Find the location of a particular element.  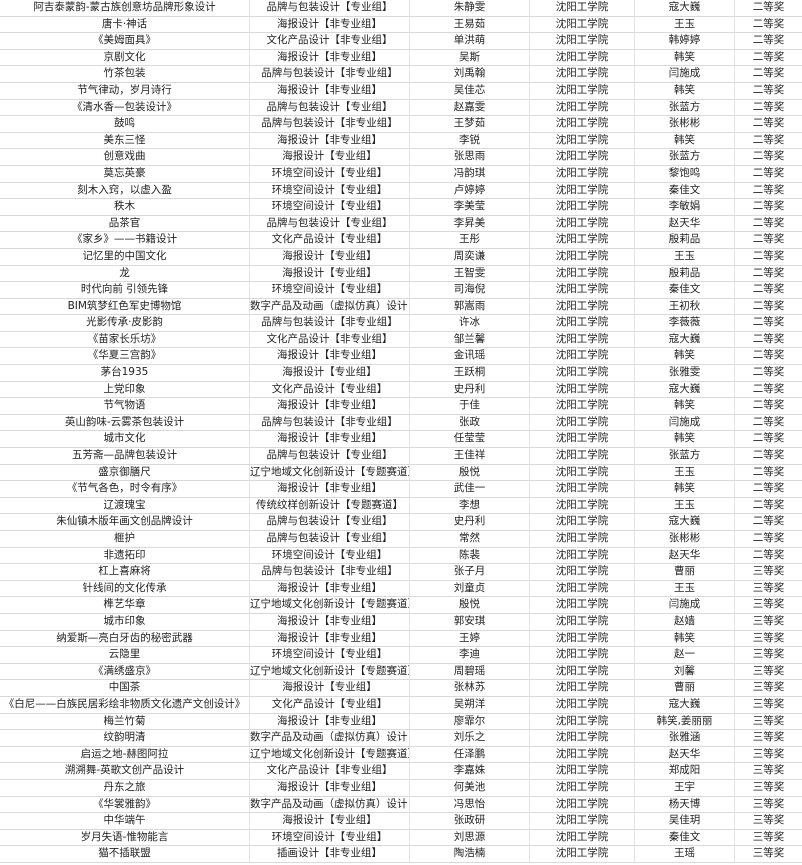

table-row: 中华端午 海报设计【专业组】 张政研 沈阳工学院 吴佳玥 三等奖 is located at coordinates (401, 821).